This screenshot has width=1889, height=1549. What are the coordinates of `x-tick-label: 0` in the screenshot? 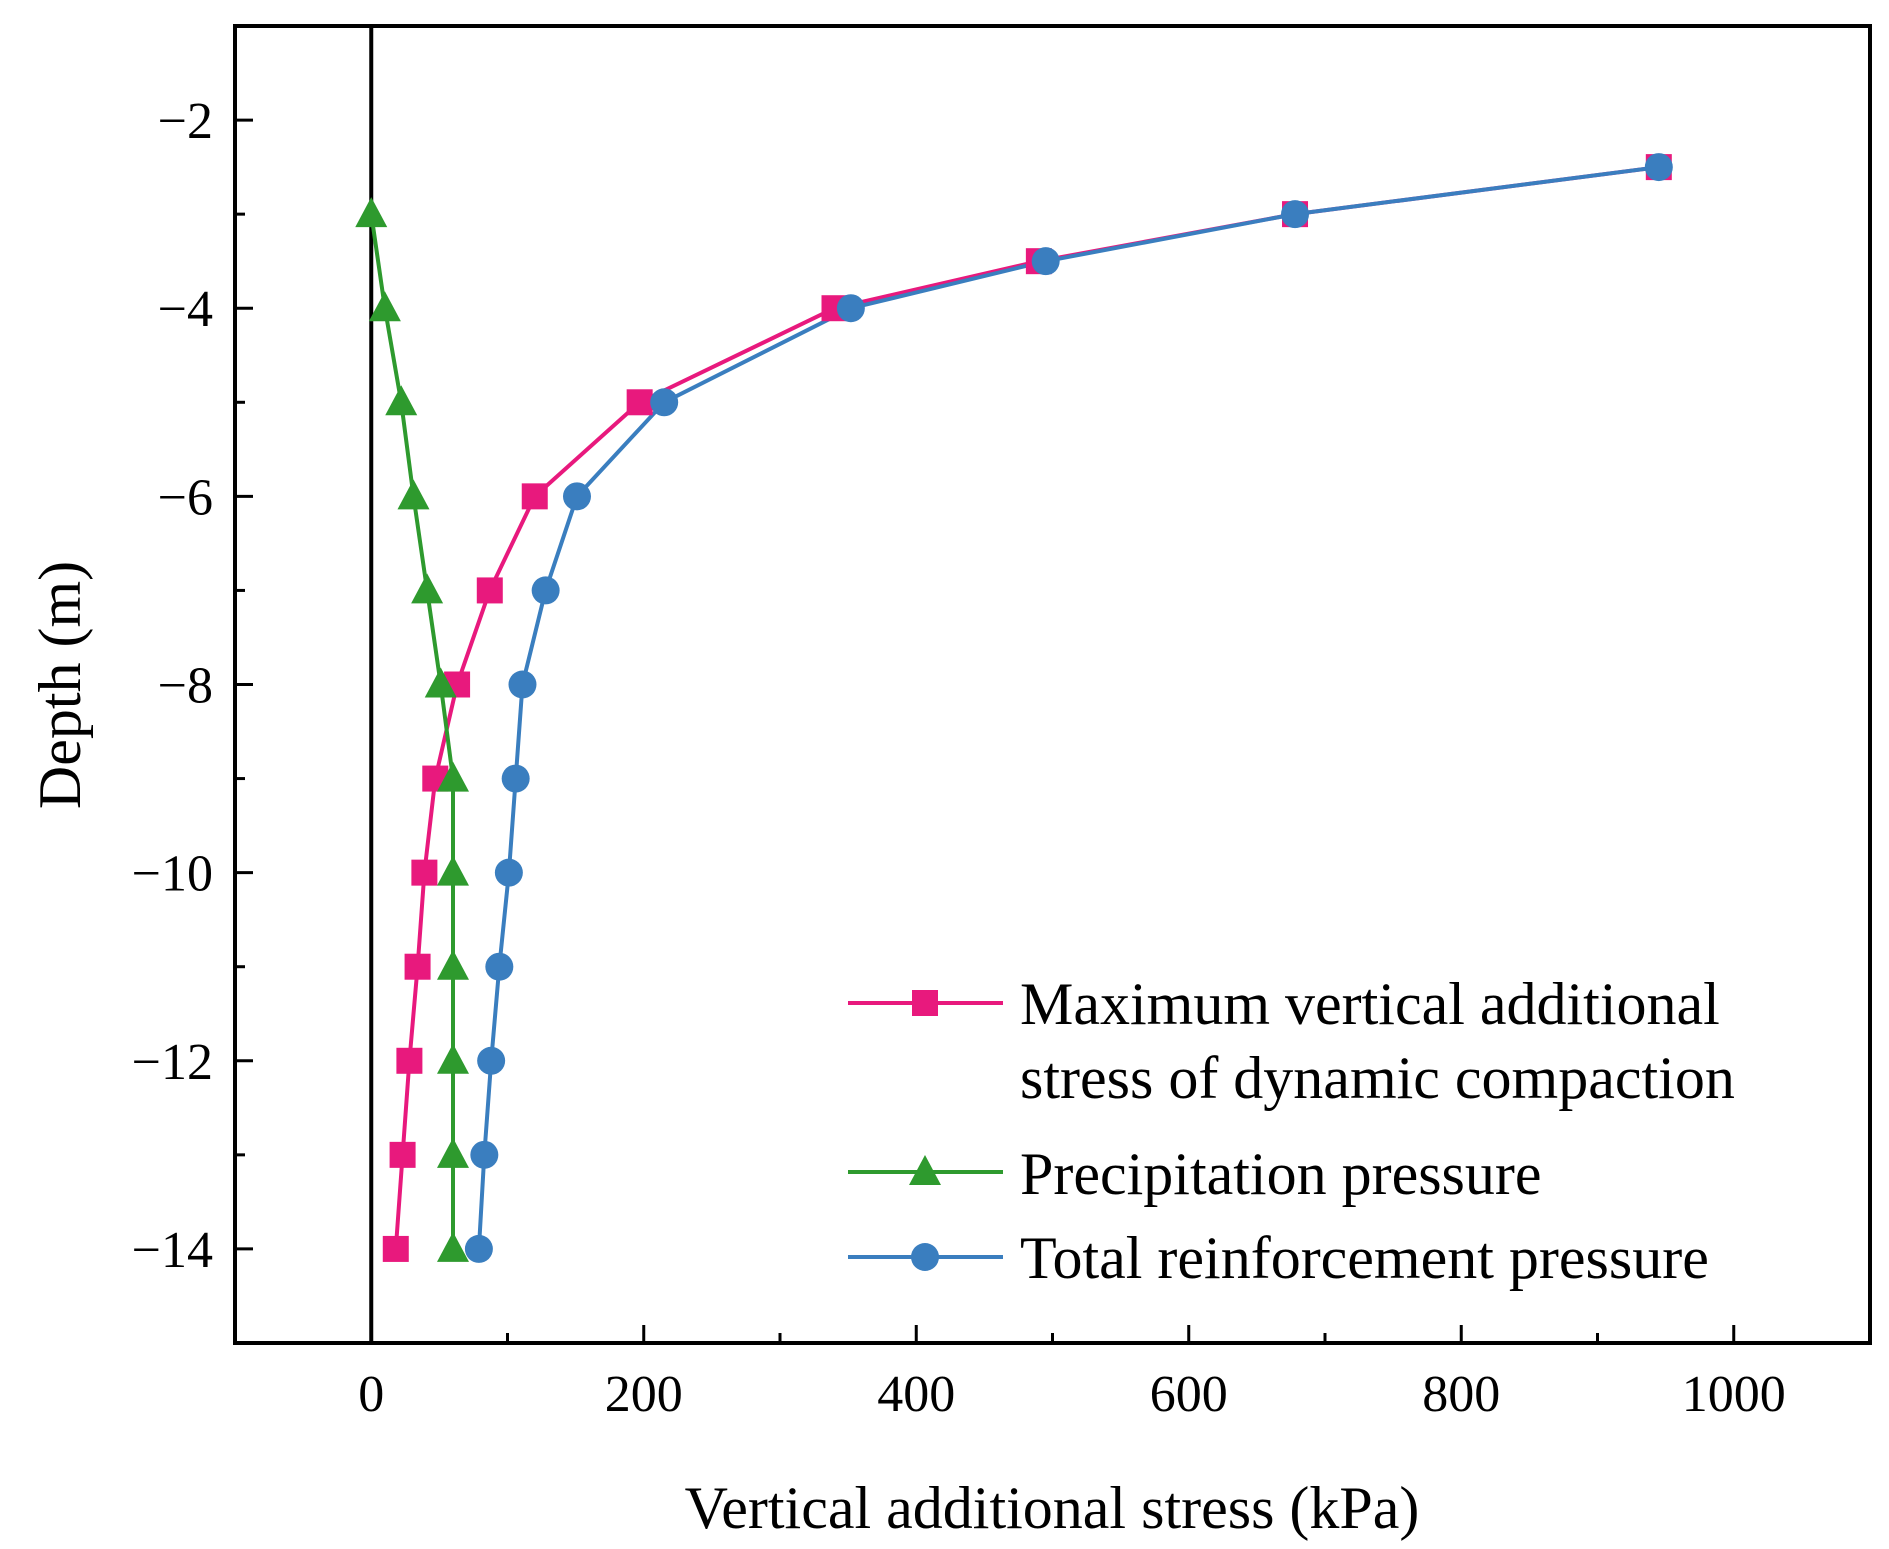 It's located at (371, 1394).